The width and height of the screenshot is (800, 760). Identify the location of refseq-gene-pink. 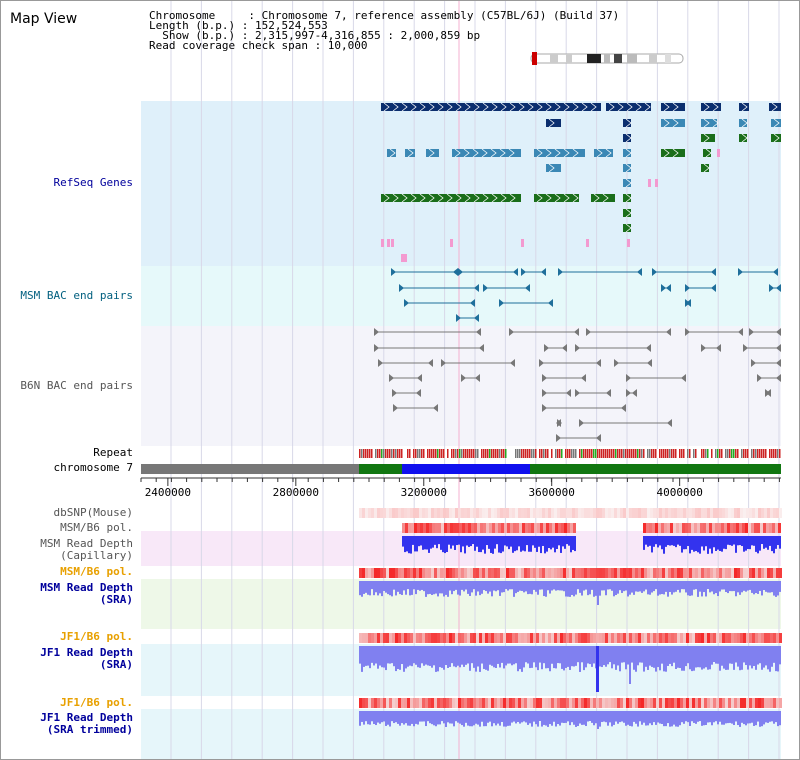
(404, 258).